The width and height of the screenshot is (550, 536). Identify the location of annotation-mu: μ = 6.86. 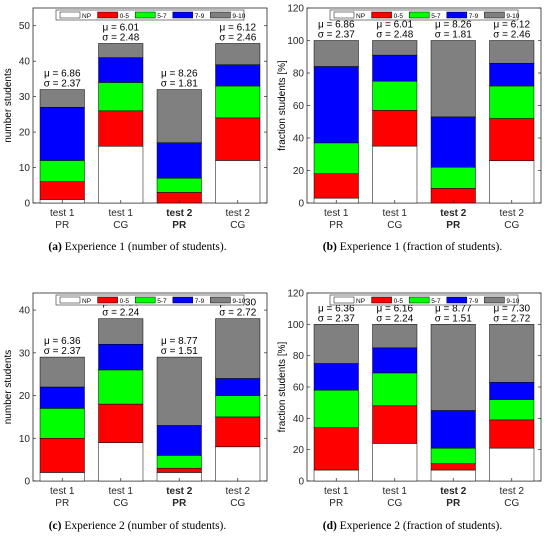
(336, 25).